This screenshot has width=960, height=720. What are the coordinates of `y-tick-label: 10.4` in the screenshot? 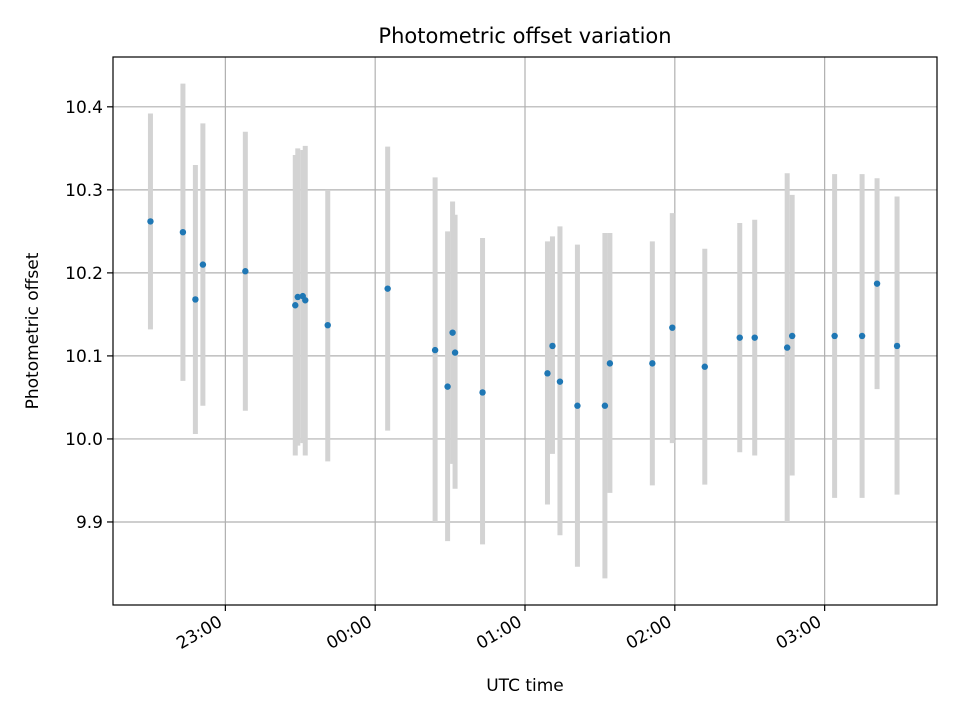 It's located at (84, 108).